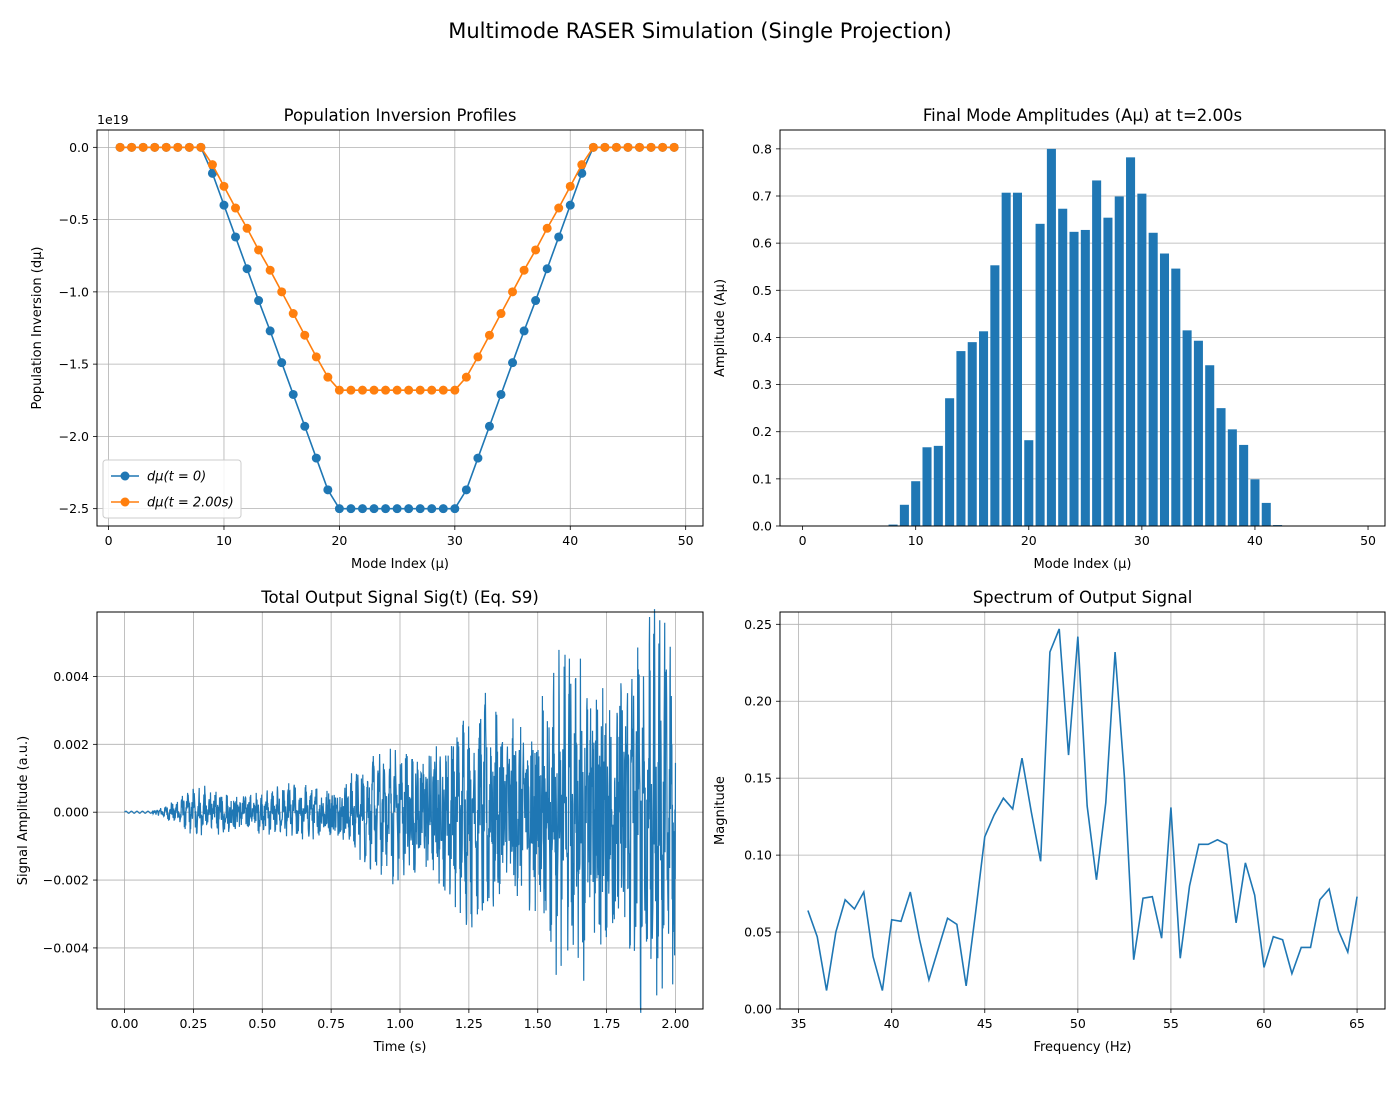  Describe the element at coordinates (74, 219) in the screenshot. I see `y-tick-label: −0.5` at that location.